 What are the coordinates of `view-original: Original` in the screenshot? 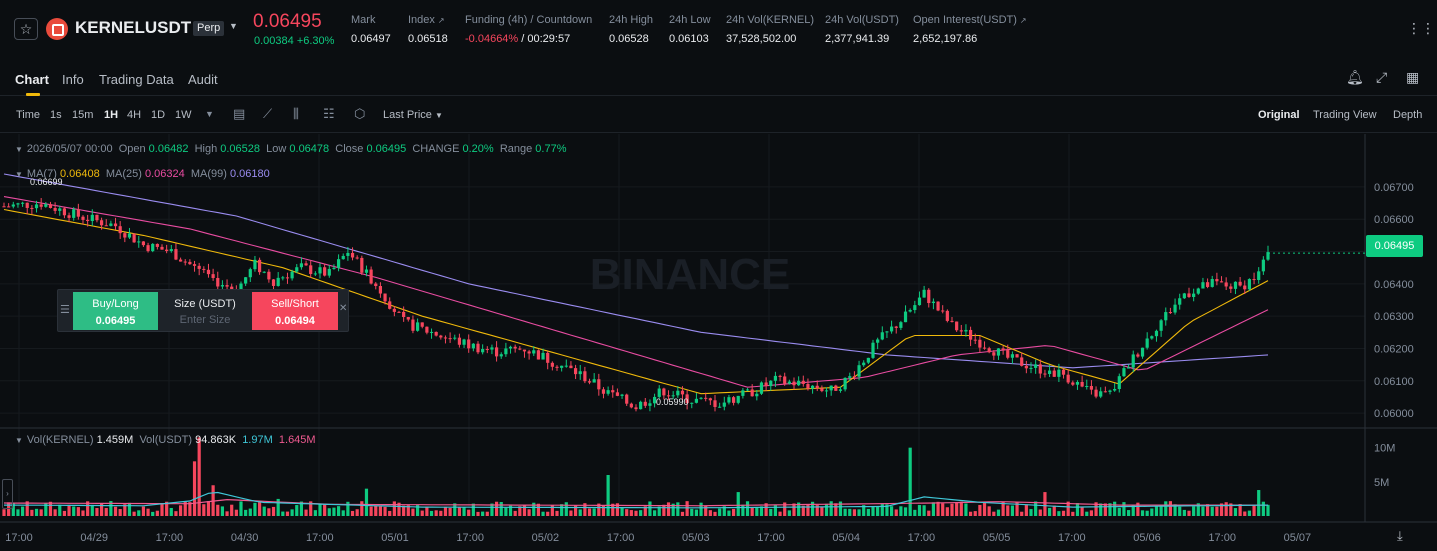 It's located at (1279, 115).